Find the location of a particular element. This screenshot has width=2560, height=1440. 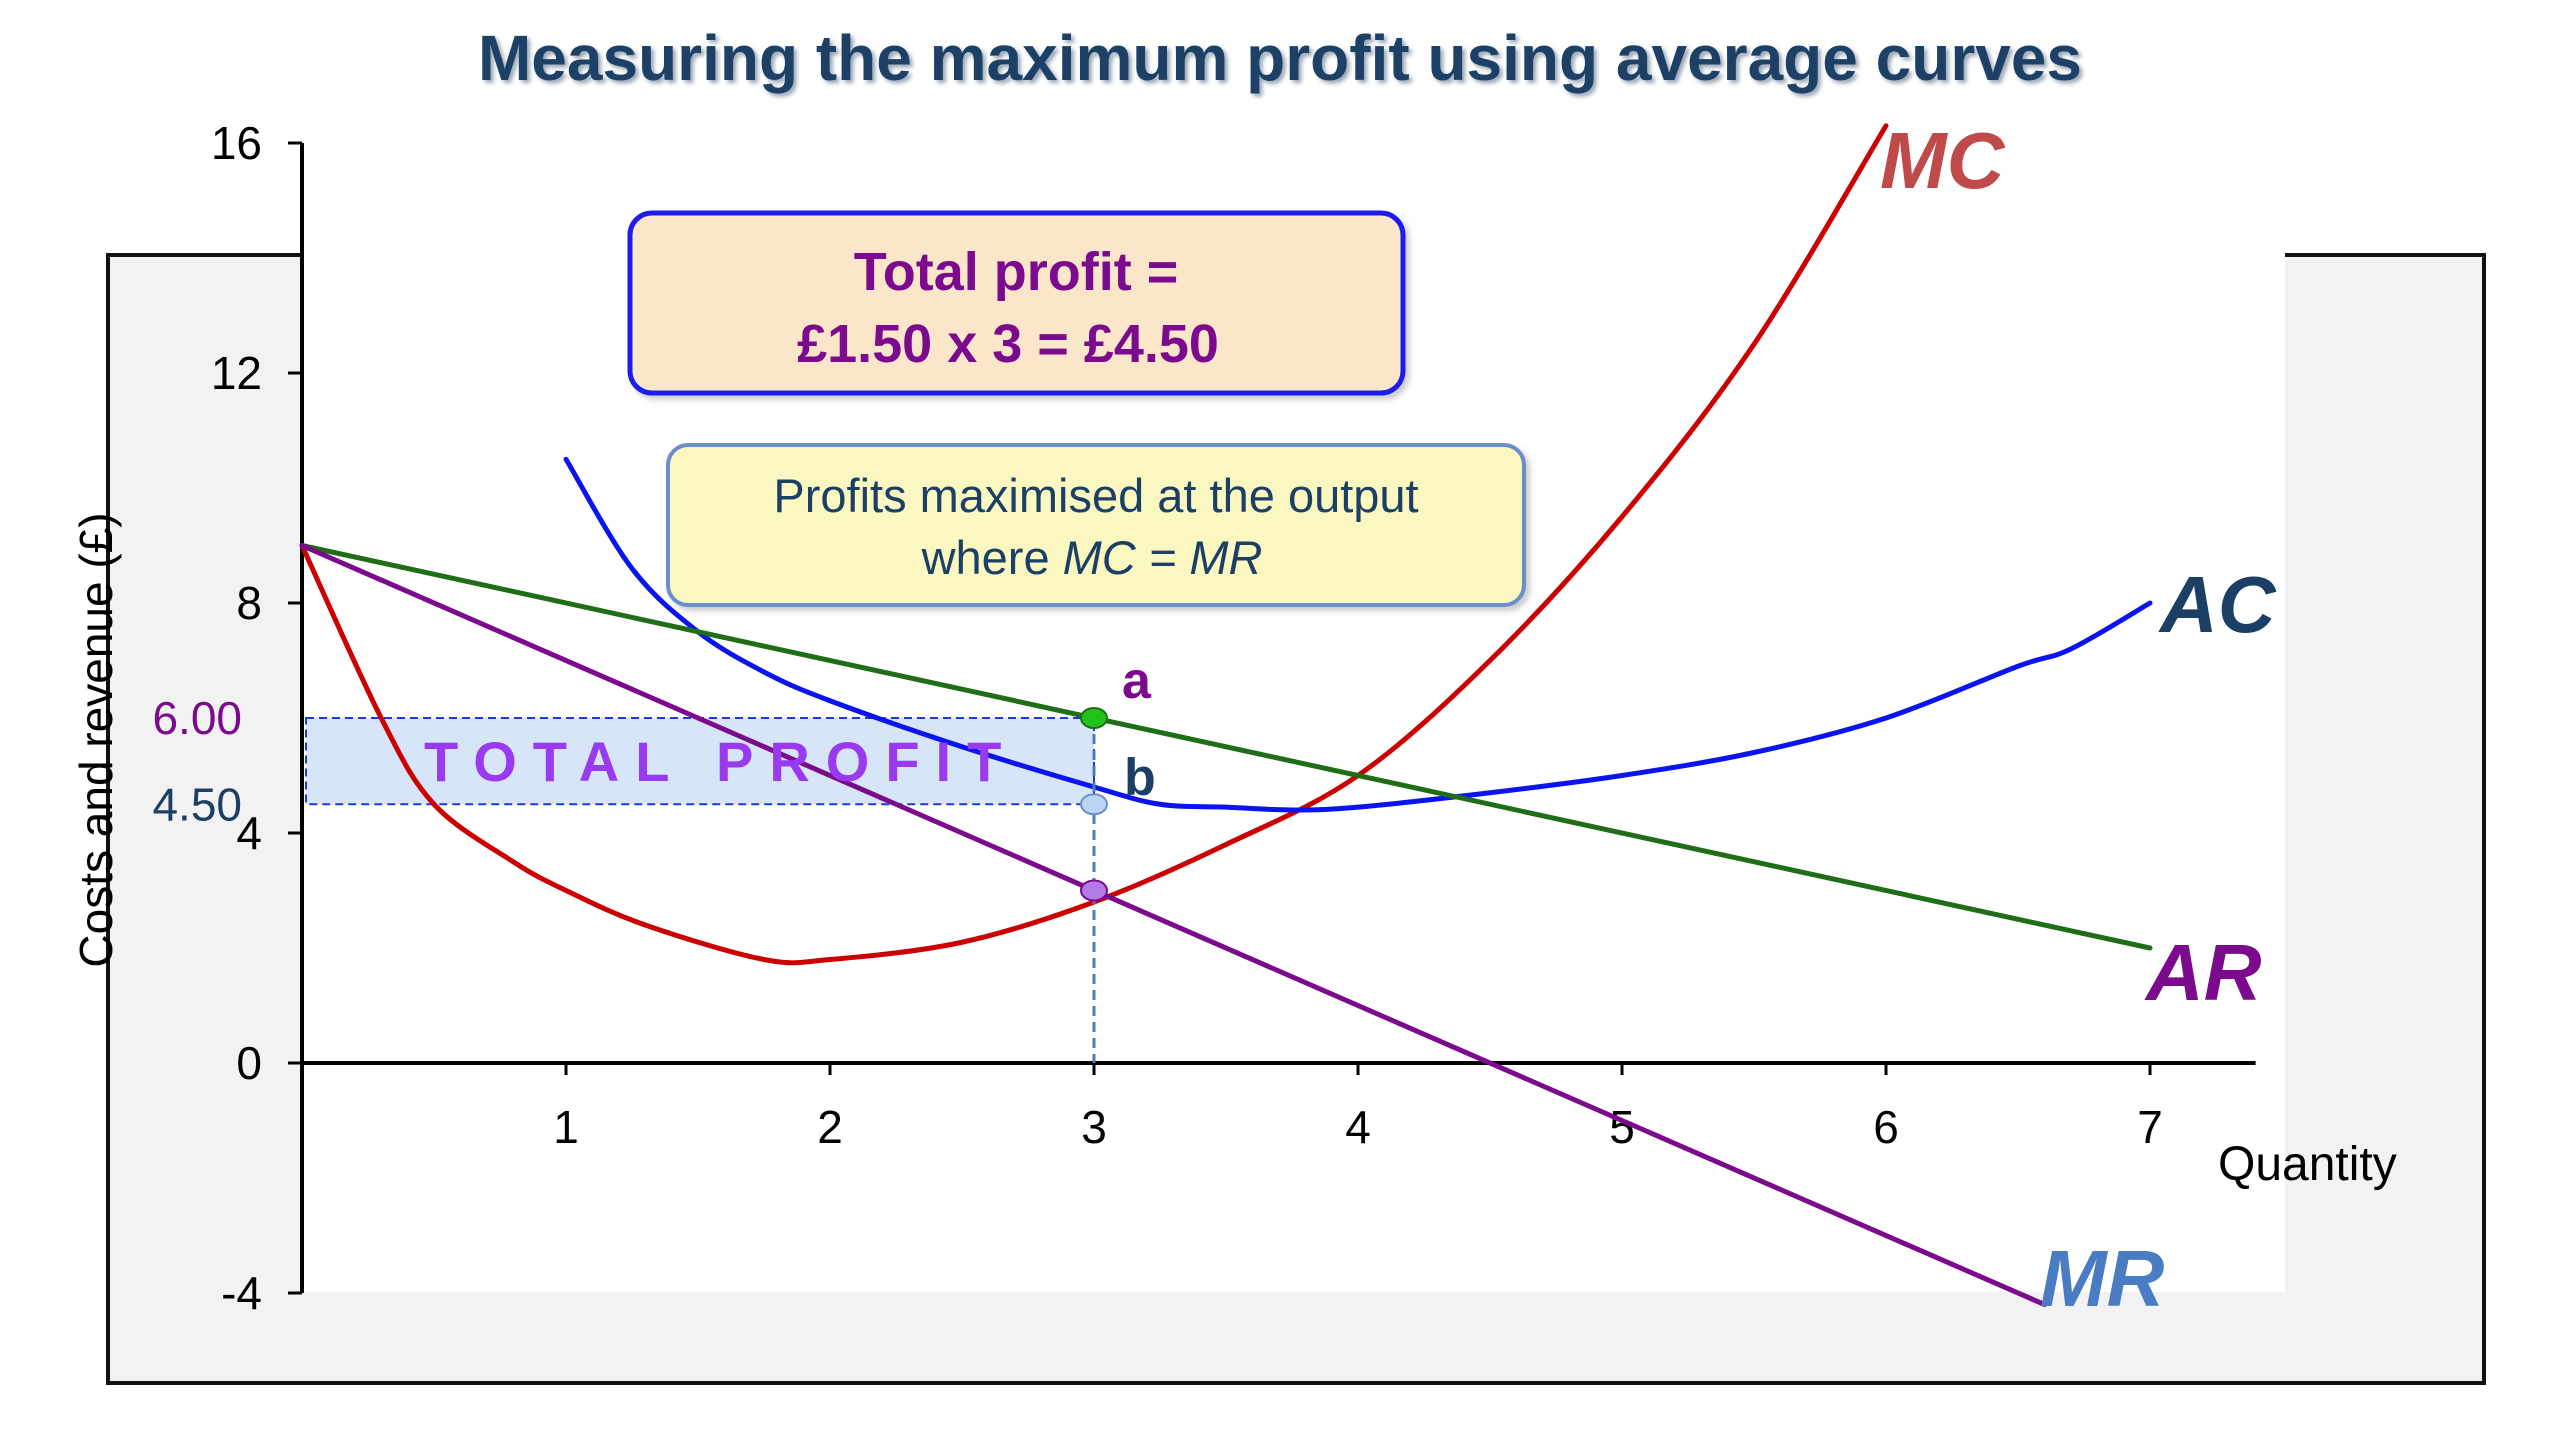

key-points is located at coordinates (1094, 804).